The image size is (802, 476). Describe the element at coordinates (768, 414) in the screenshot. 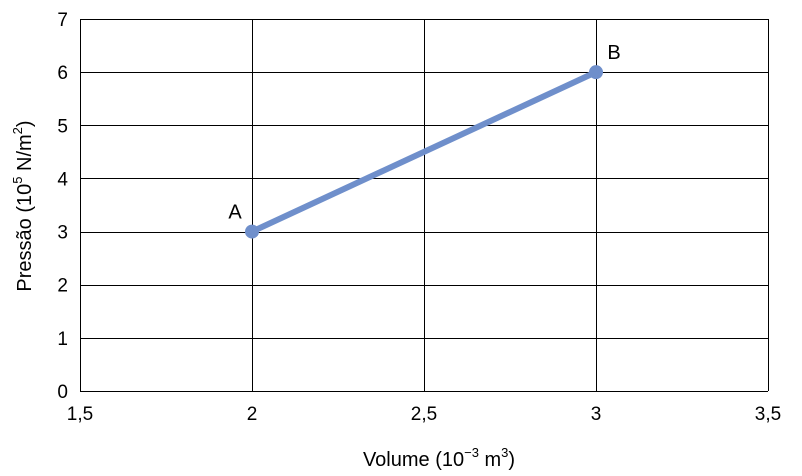

I see `x-tick-label: 3,5` at that location.